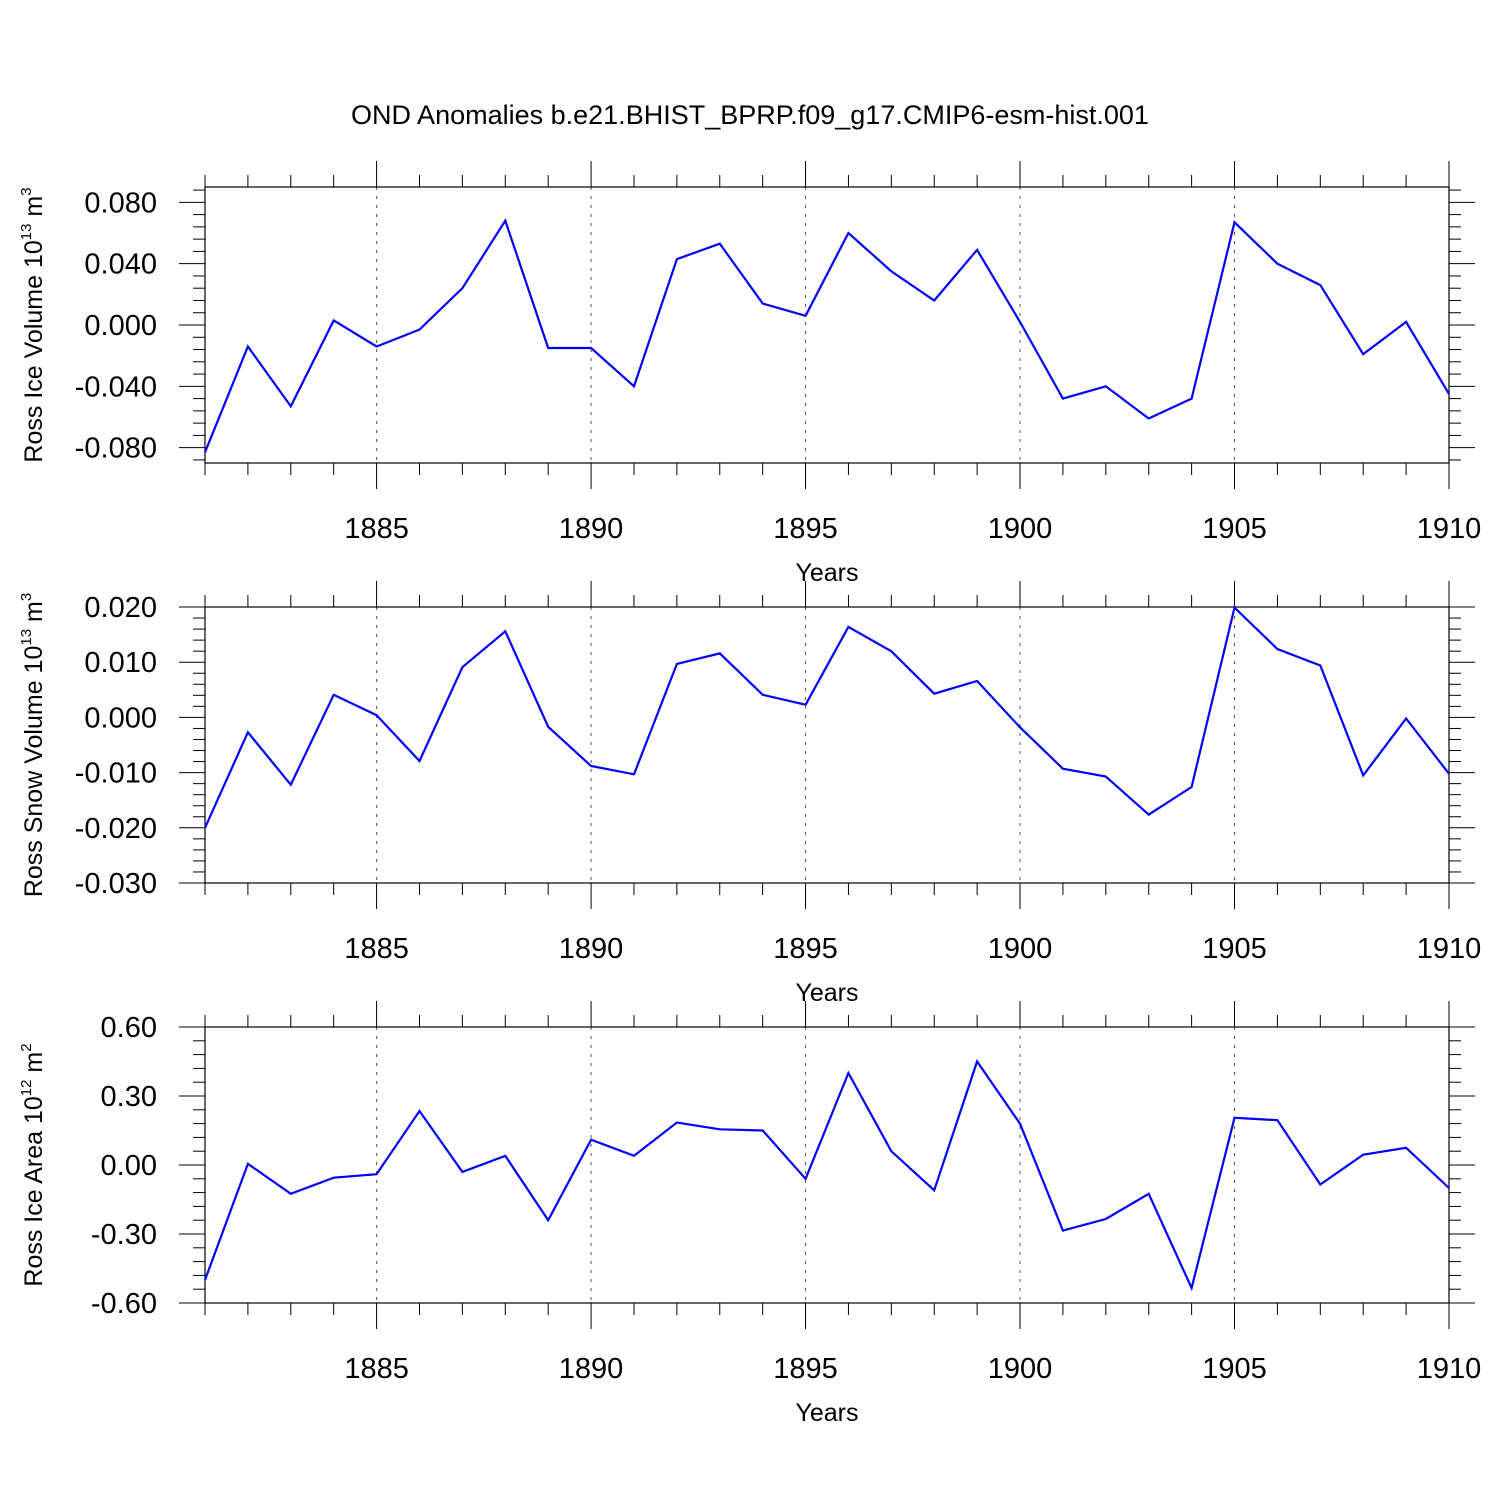 This screenshot has height=1500, width=1500. Describe the element at coordinates (129, 1097) in the screenshot. I see `y-tick-label: 0.30` at that location.